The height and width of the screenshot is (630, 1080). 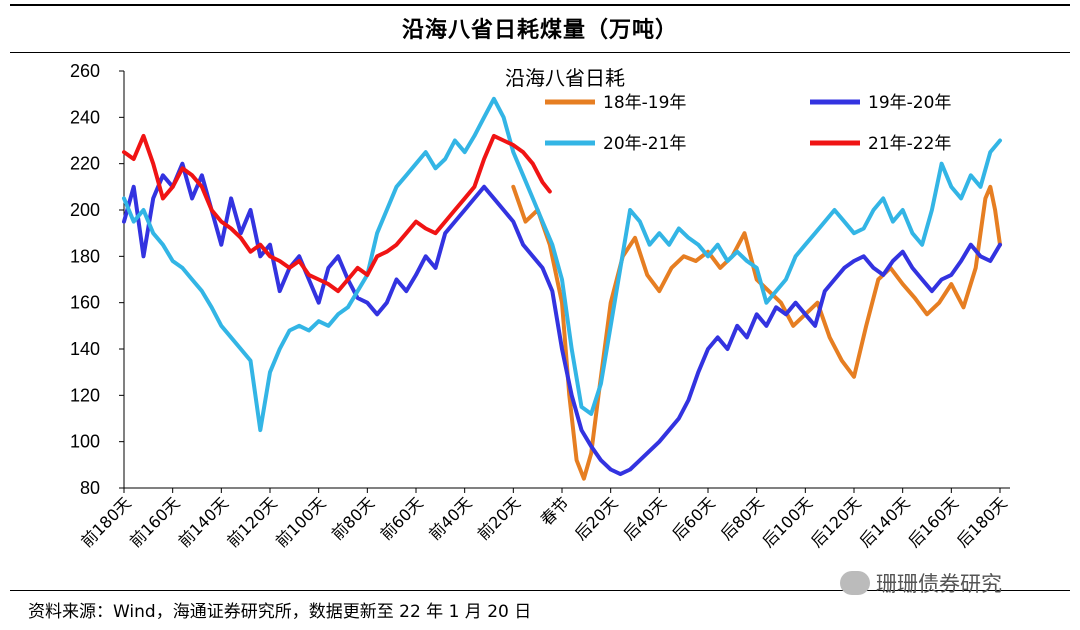 What do you see at coordinates (85, 164) in the screenshot?
I see `y-tick-label: 220` at bounding box center [85, 164].